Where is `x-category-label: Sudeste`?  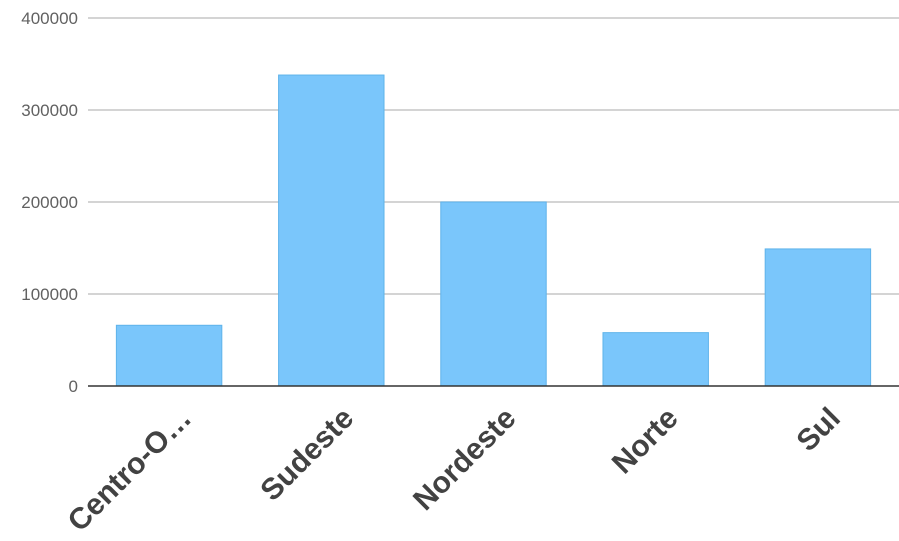 x-category-label: Sudeste is located at coordinates (307, 455).